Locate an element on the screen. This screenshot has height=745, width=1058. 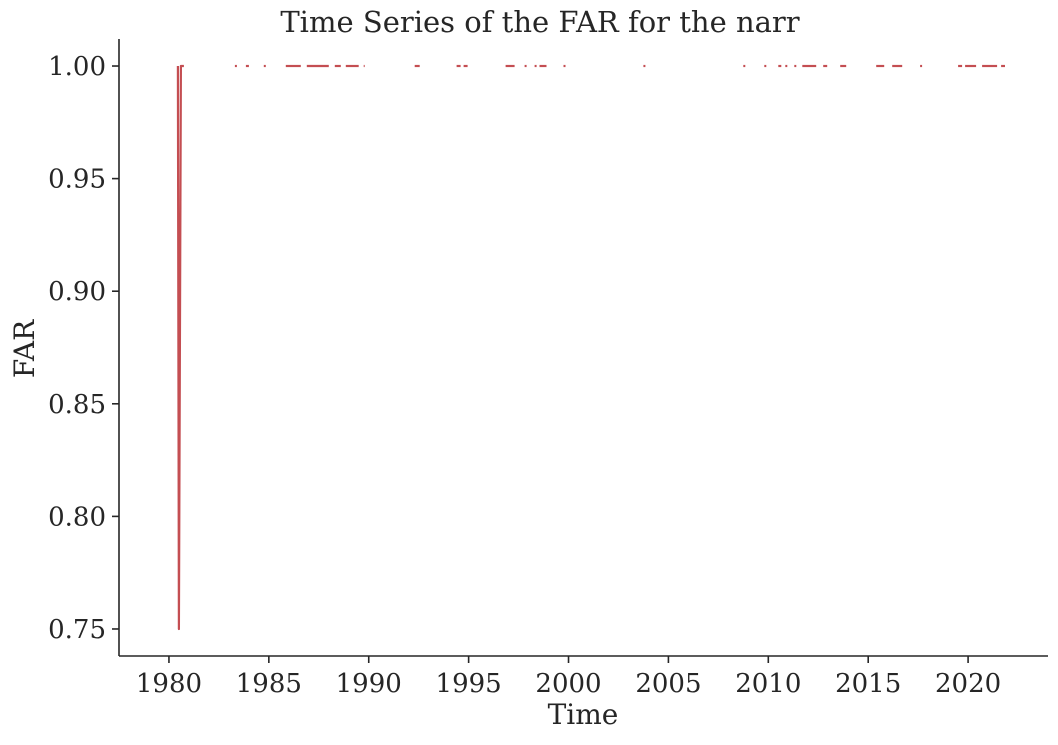
y-tick-label: 0.85 is located at coordinates (77, 405).